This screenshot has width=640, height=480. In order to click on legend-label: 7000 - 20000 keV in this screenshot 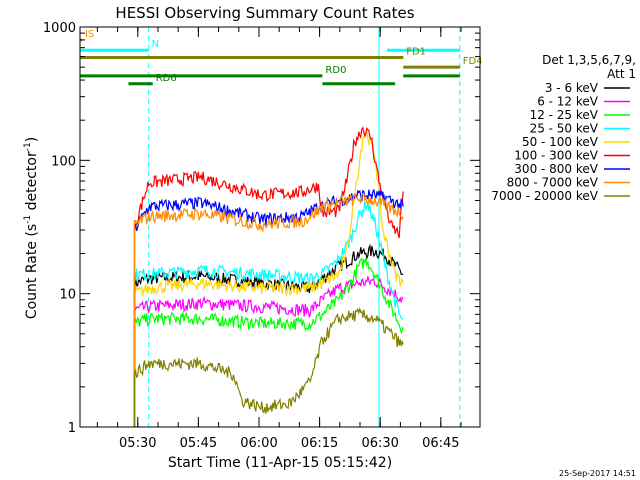, I will do `click(544, 196)`.